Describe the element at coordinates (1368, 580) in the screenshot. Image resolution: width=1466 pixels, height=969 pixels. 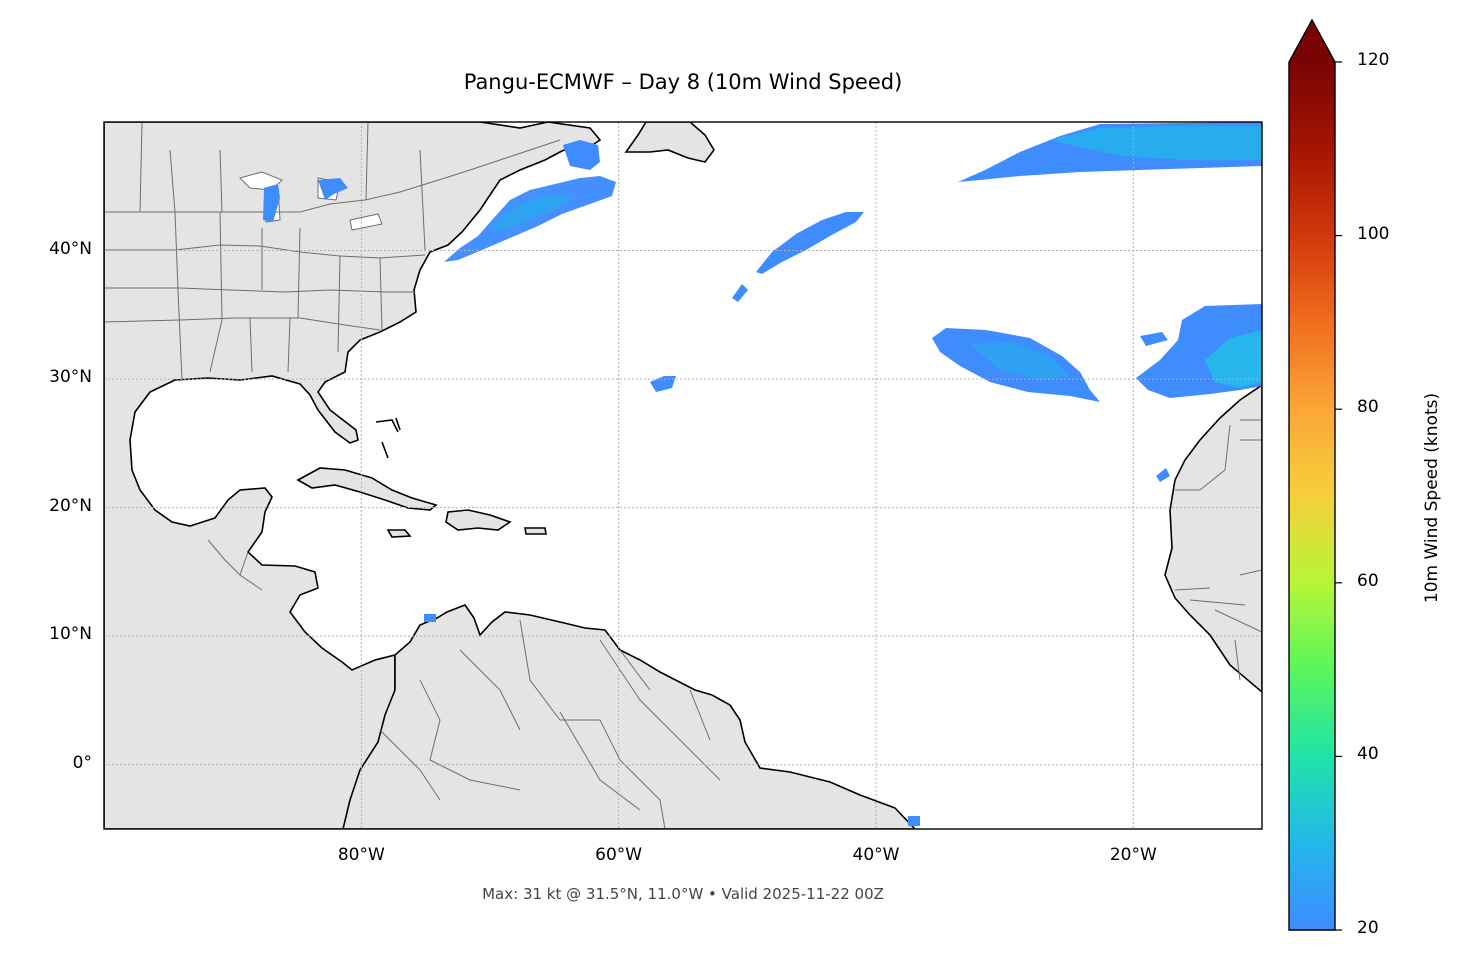
I see `colorbar-tick-label: 60` at that location.